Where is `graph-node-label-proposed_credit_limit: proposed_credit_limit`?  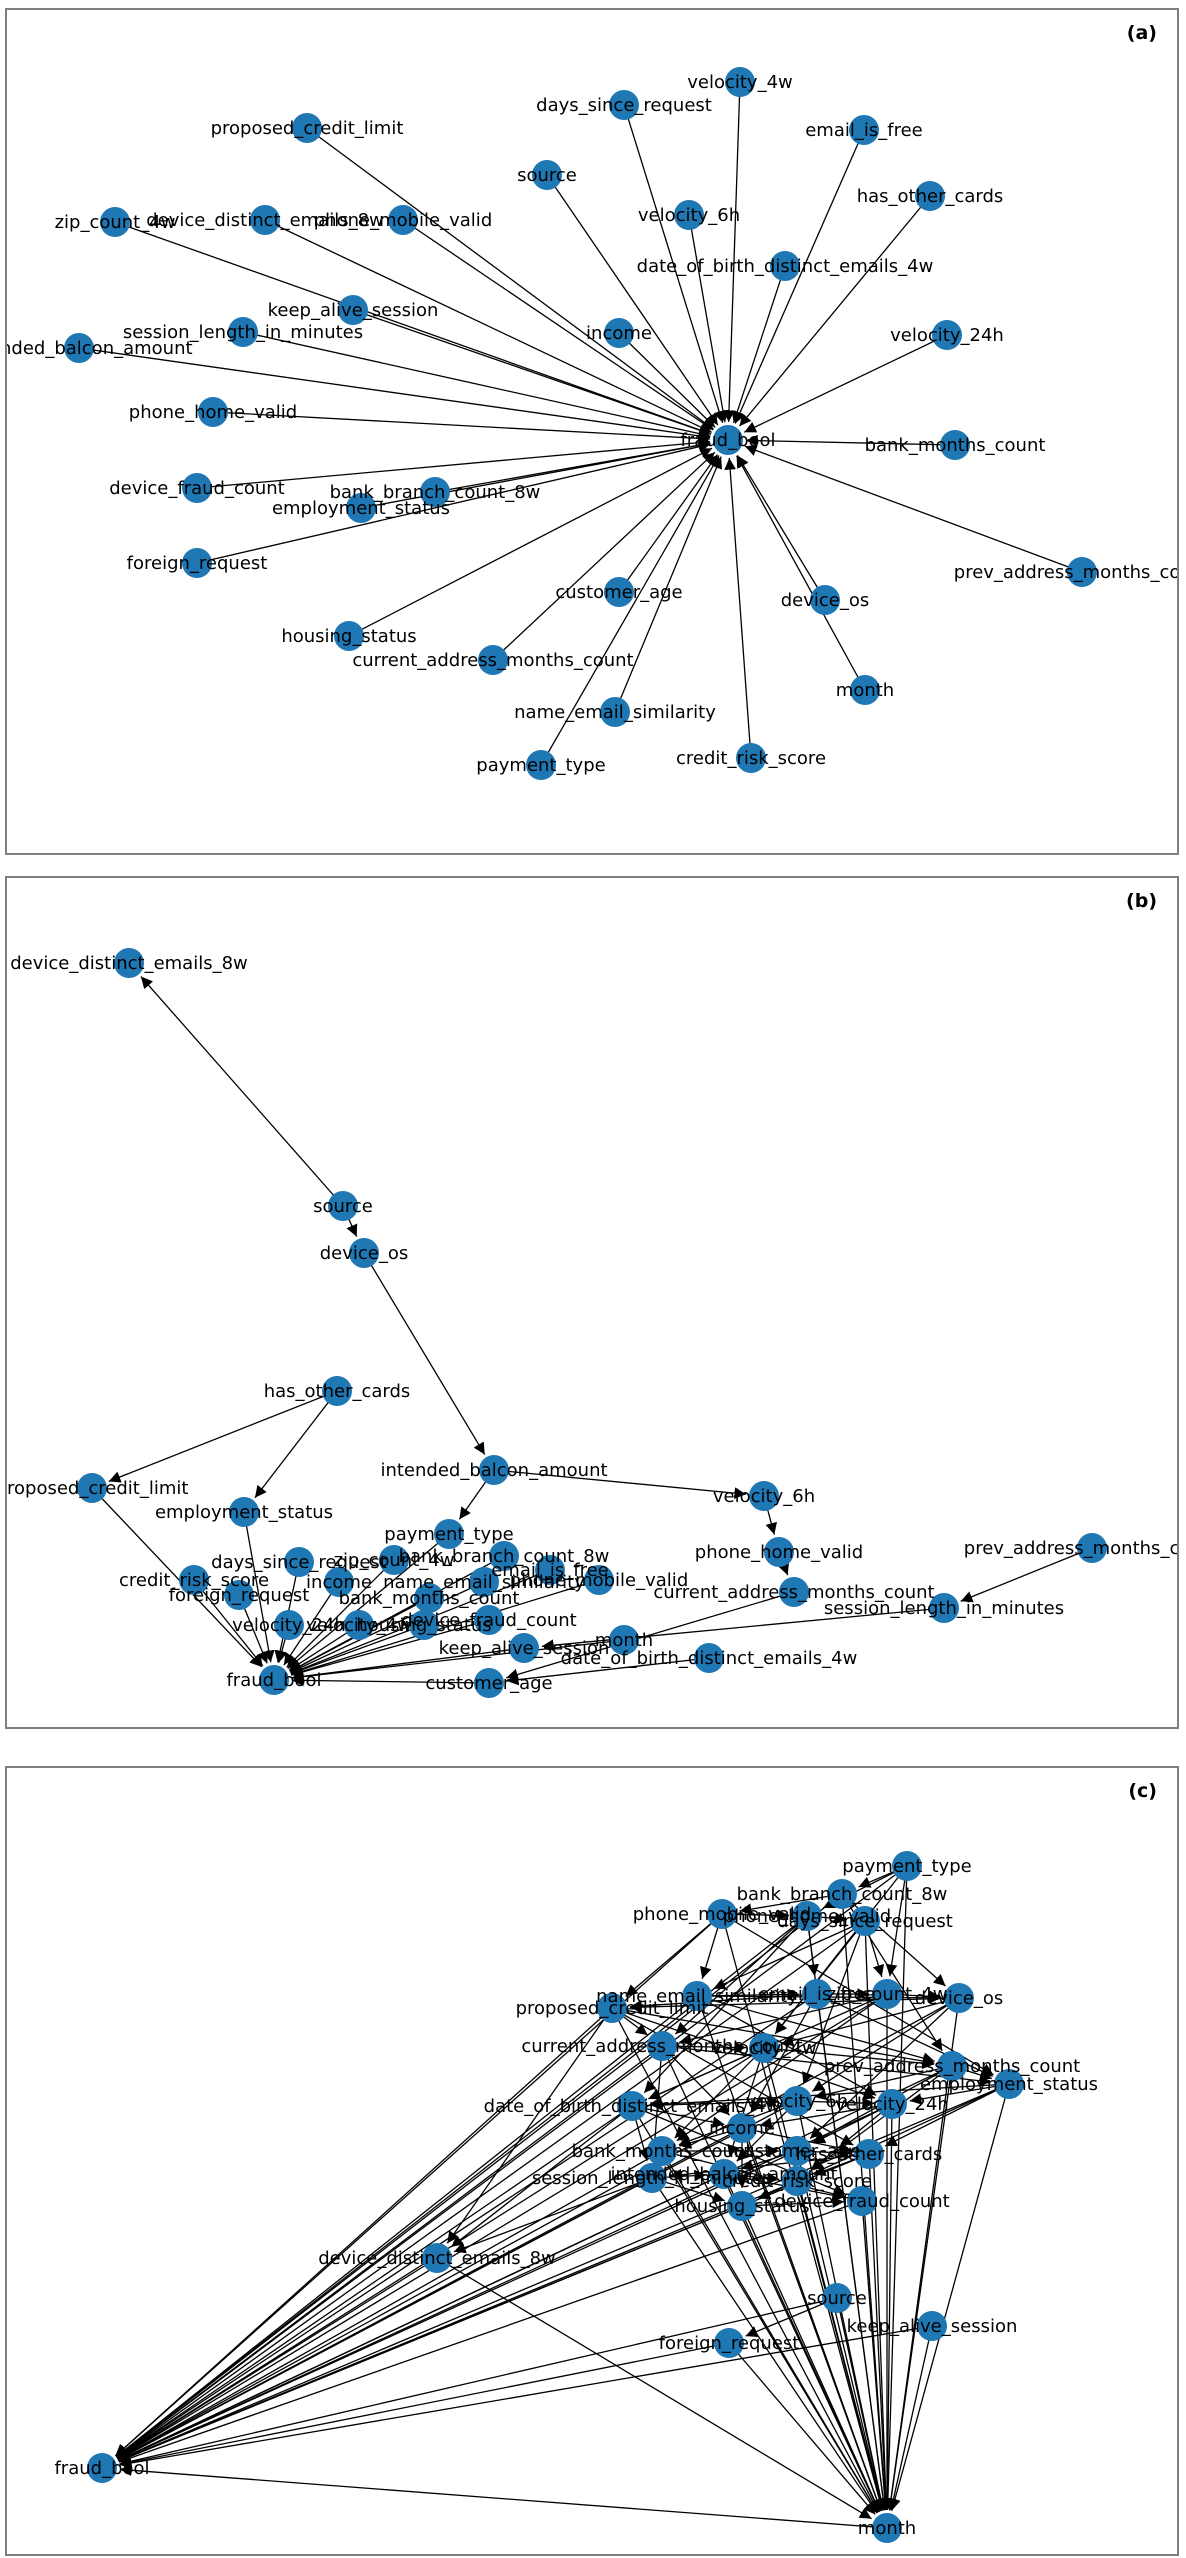
graph-node-label-proposed_credit_limit: proposed_credit_limit is located at coordinates (612, 2008).